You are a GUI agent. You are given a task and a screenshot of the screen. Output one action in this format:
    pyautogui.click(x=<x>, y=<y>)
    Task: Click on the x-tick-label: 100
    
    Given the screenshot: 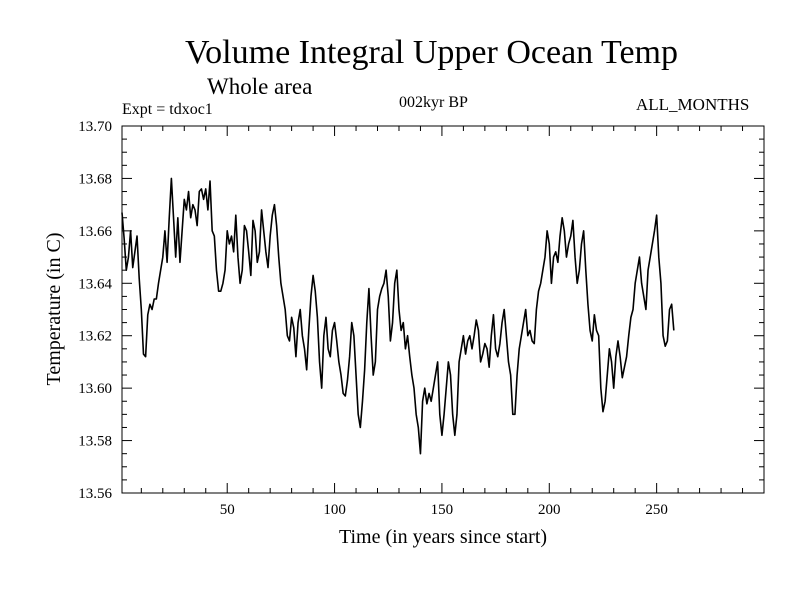 What is the action you would take?
    pyautogui.click(x=334, y=510)
    